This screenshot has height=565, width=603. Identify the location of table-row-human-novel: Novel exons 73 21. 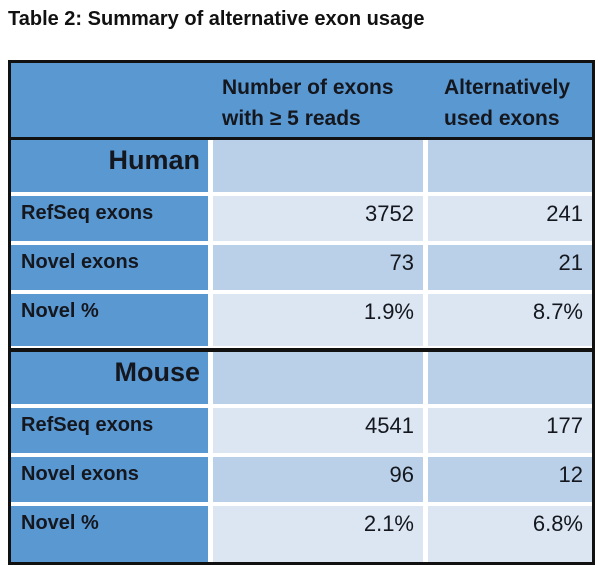
(301, 267).